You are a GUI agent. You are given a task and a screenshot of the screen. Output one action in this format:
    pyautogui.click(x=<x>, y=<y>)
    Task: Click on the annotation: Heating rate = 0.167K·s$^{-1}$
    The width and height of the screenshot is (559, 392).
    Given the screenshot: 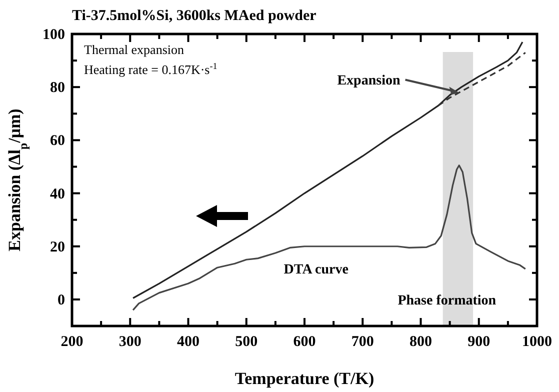 What is the action you would take?
    pyautogui.click(x=151, y=69)
    